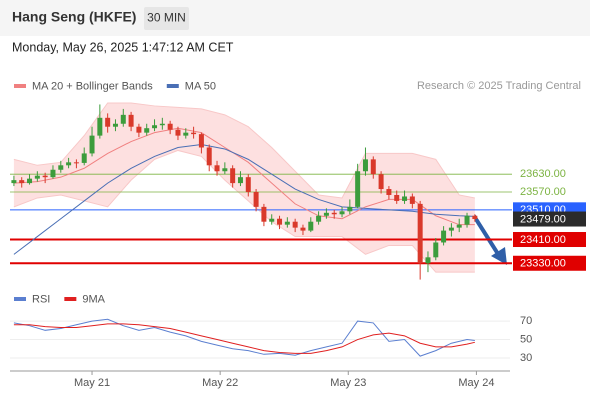 This screenshot has width=590, height=400. I want to click on timeframe-badge, so click(166, 18).